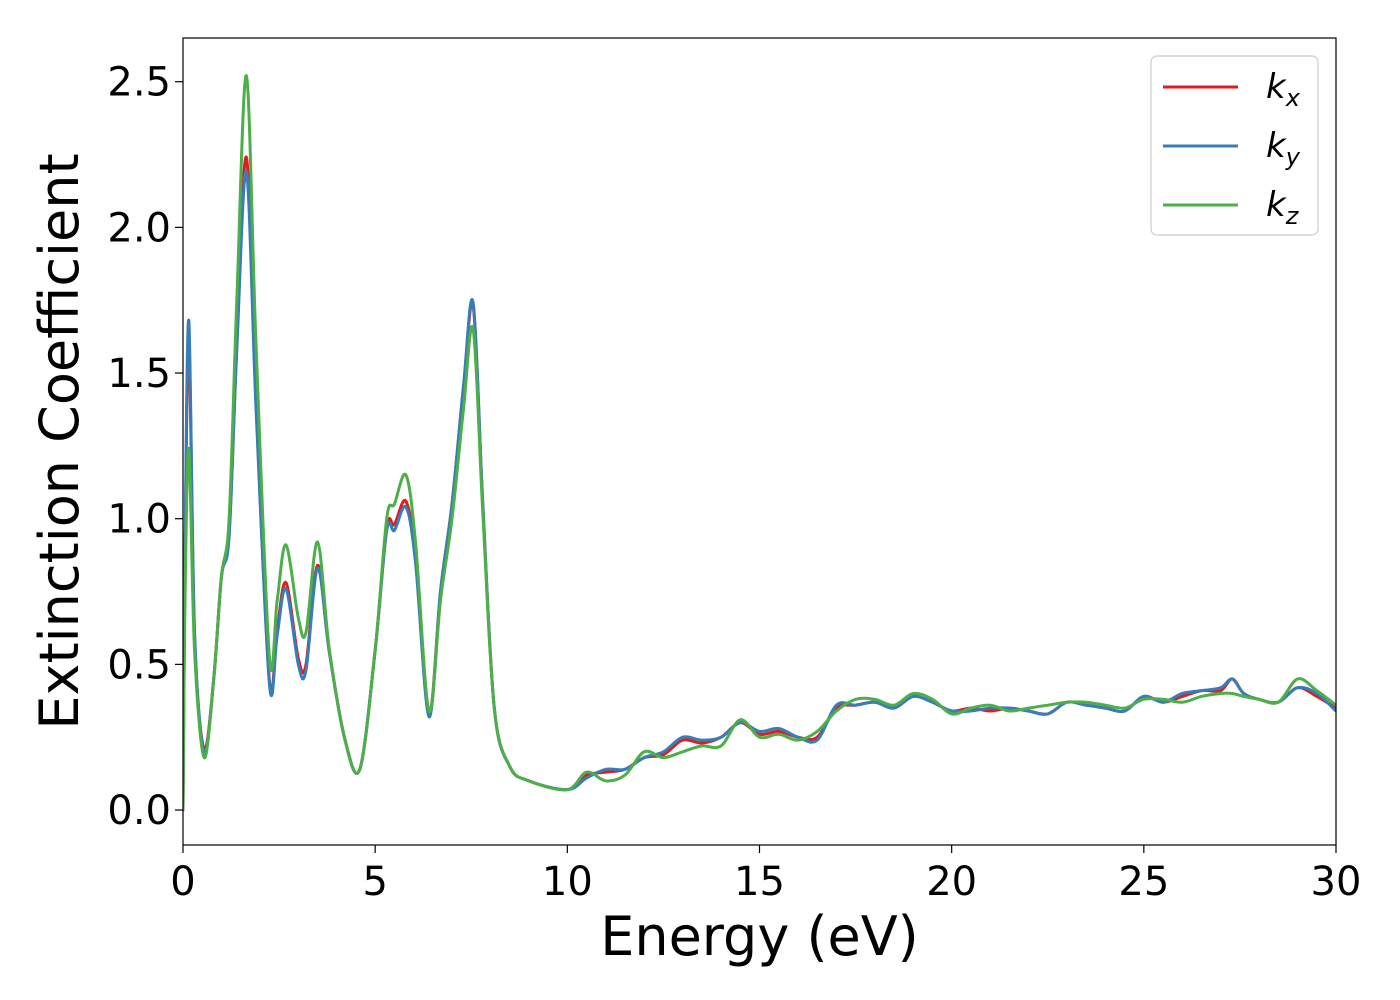  I want to click on x-tick-label: 10, so click(567, 882).